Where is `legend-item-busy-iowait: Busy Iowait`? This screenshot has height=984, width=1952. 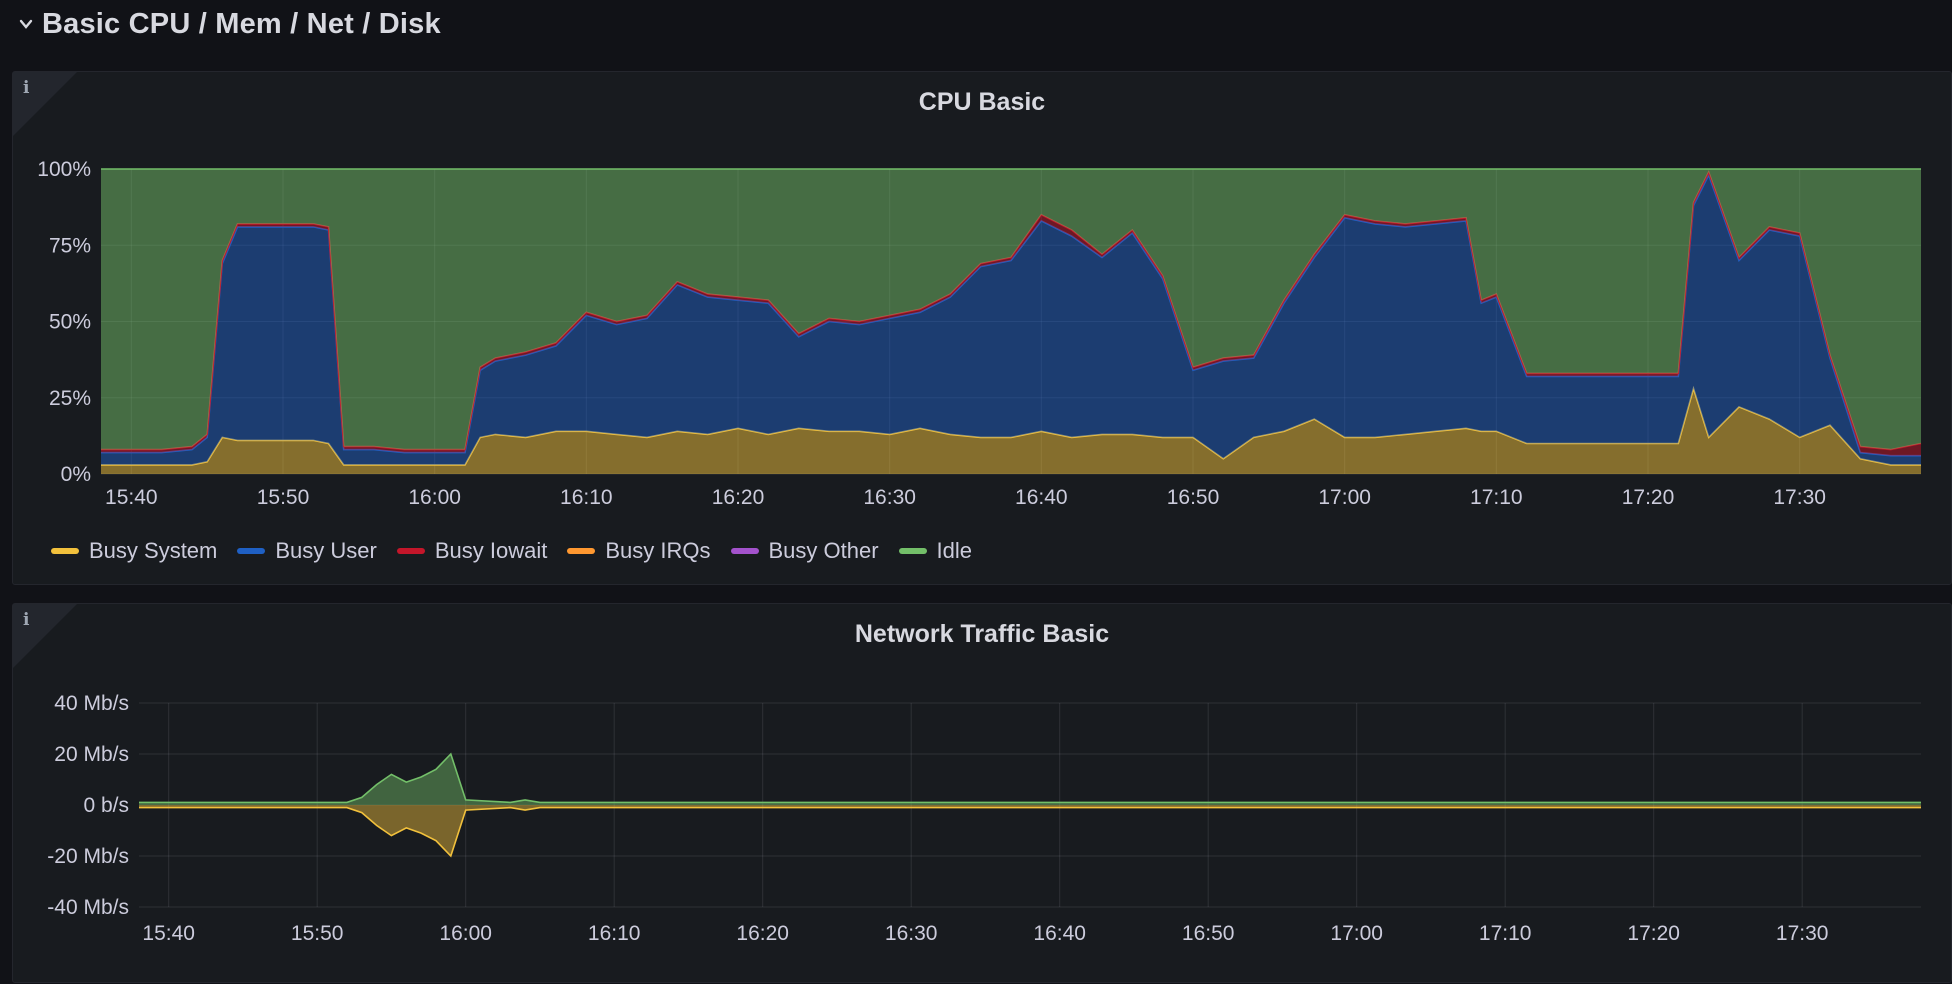 legend-item-busy-iowait: Busy Iowait is located at coordinates (472, 551).